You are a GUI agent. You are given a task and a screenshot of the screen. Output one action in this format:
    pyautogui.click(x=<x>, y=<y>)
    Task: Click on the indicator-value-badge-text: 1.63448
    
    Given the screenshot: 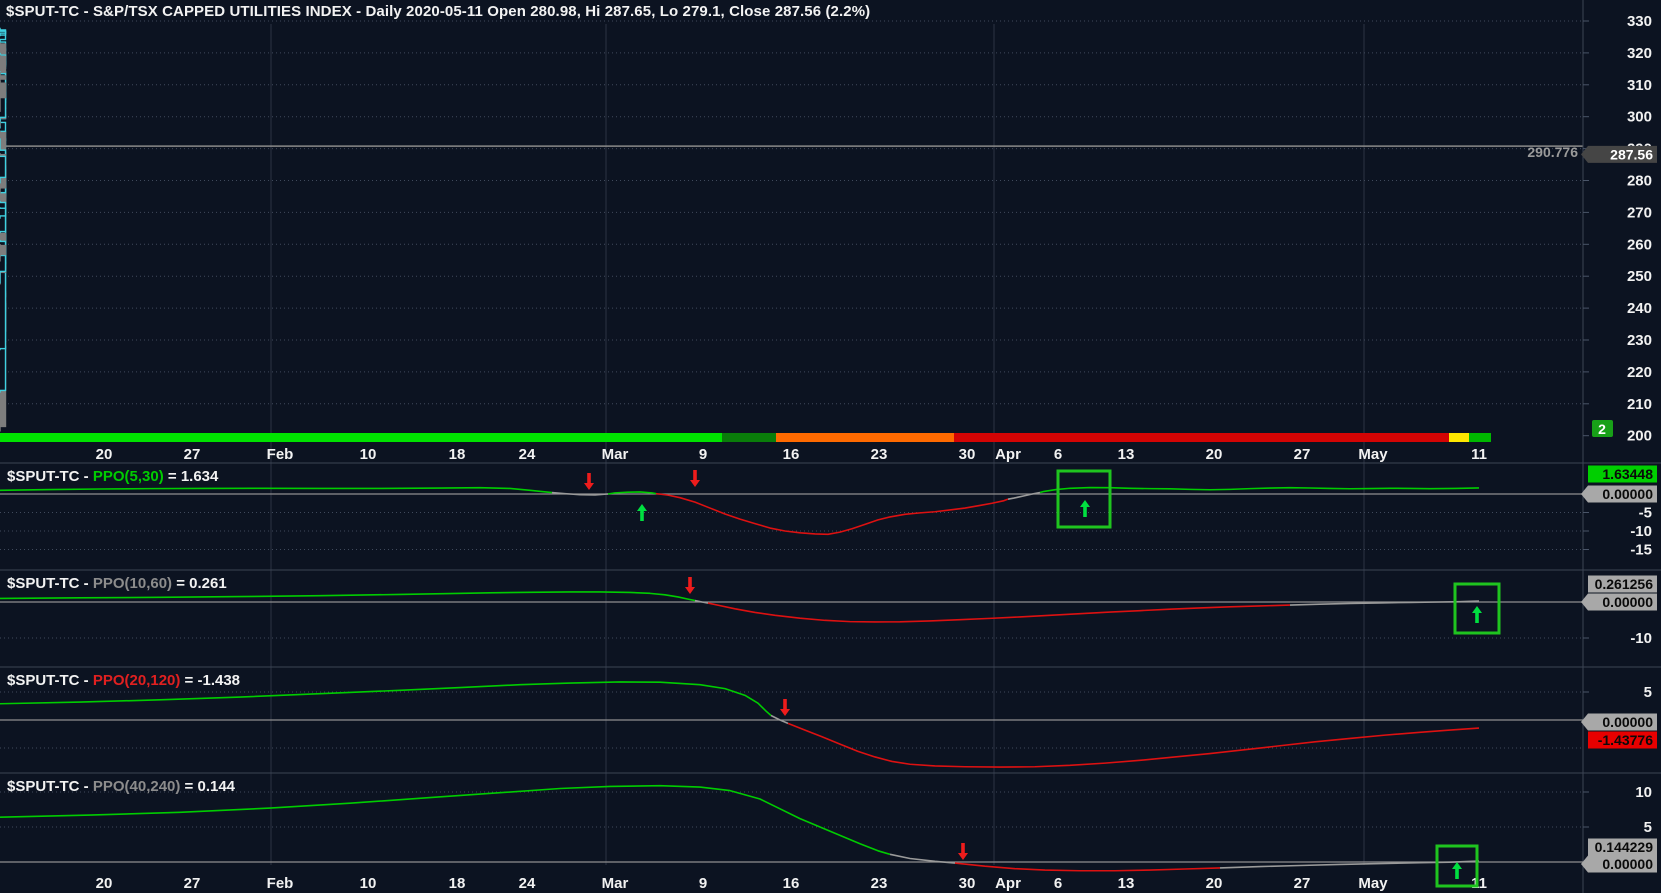 What is the action you would take?
    pyautogui.click(x=1627, y=474)
    